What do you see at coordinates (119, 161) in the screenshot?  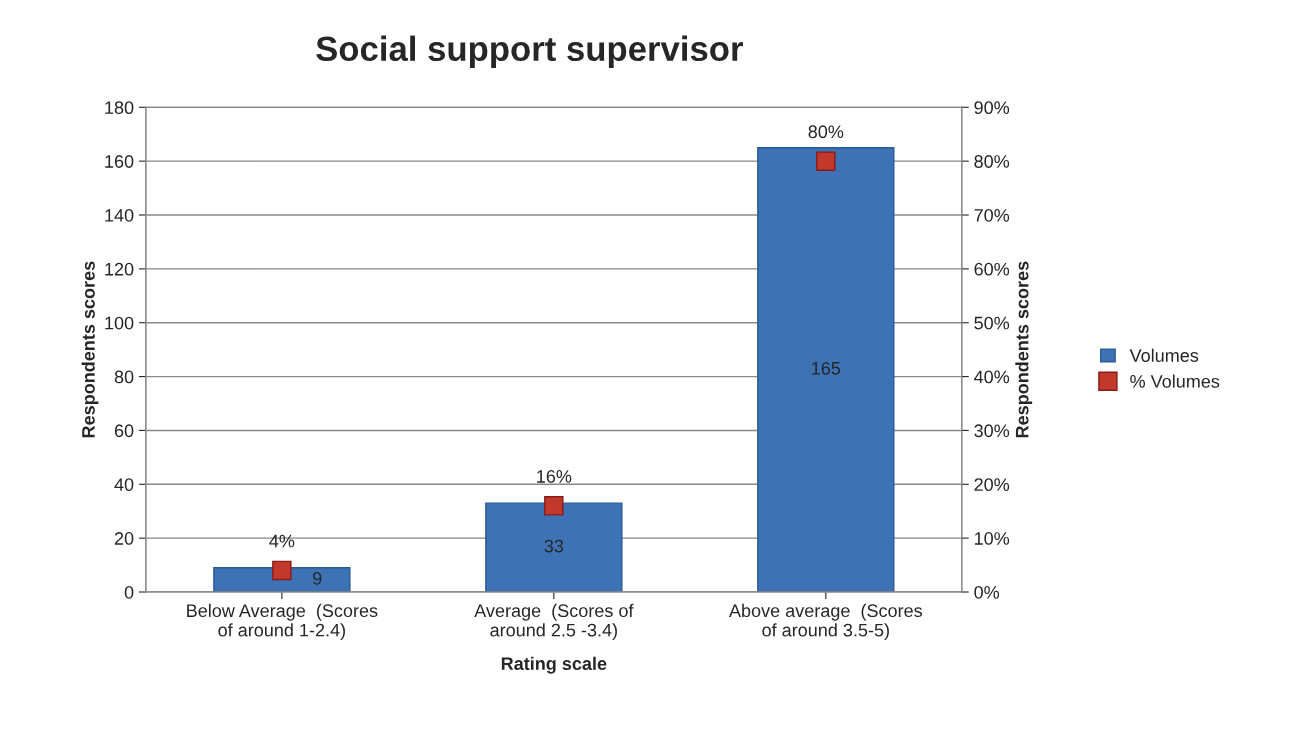 I see `y-tick-label: 160` at bounding box center [119, 161].